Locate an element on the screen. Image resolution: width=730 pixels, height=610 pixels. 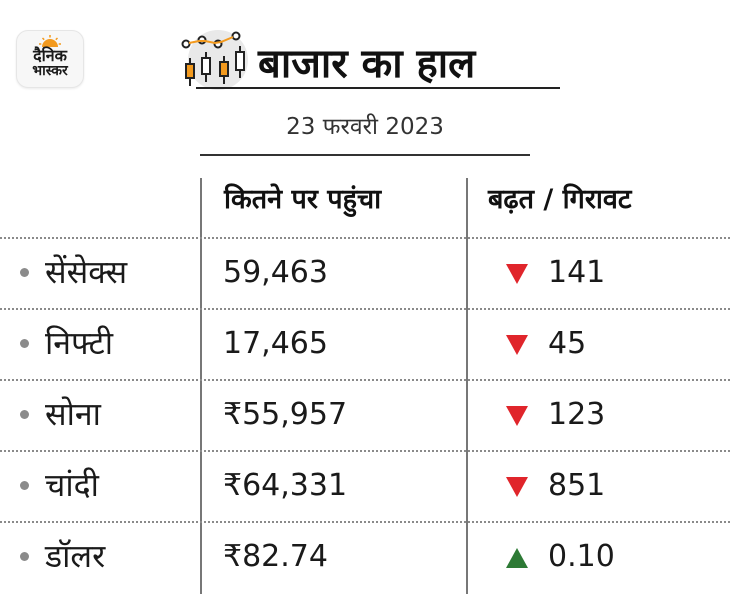
row-name: सोना is located at coordinates (73, 414).